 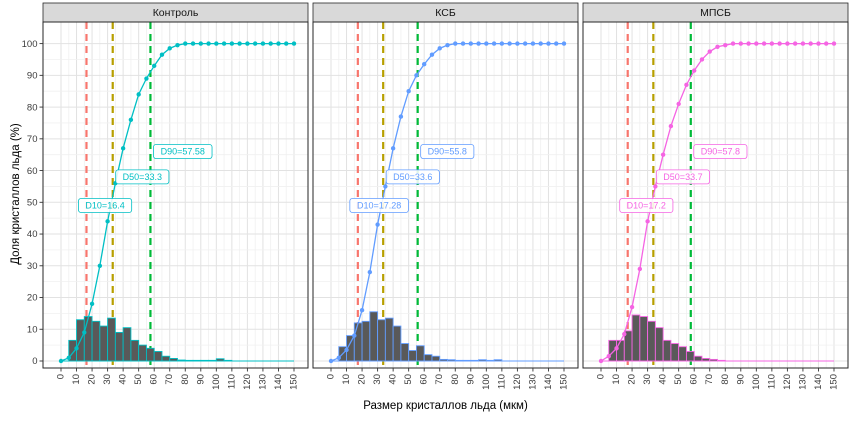 What do you see at coordinates (32, 298) in the screenshot?
I see `y-tick-label: 20` at bounding box center [32, 298].